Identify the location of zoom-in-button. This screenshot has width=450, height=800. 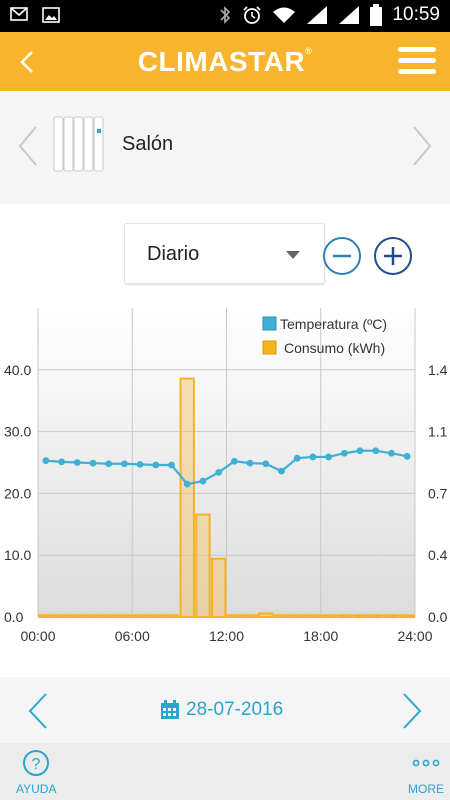
(393, 256).